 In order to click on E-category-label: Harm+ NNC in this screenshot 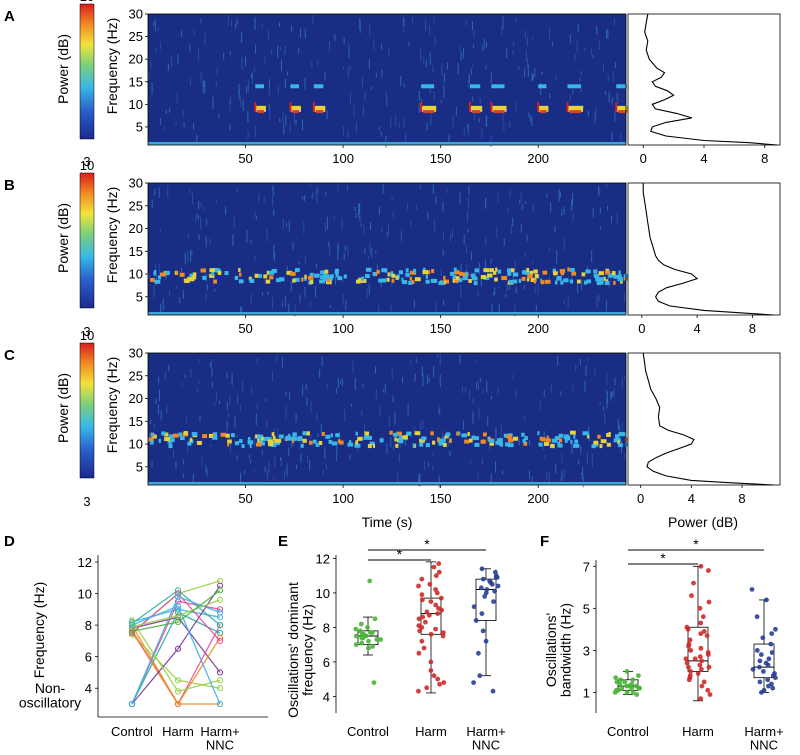, I will do `click(485, 738)`.